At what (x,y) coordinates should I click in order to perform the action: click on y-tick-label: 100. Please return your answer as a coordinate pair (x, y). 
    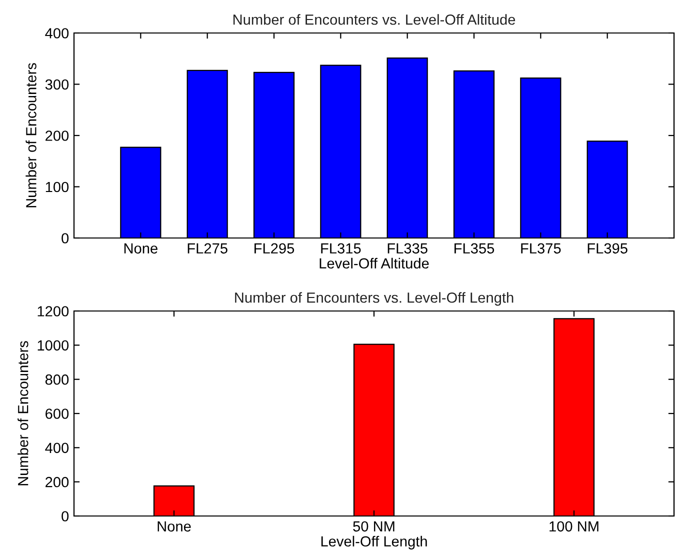
    Looking at the image, I should click on (57, 187).